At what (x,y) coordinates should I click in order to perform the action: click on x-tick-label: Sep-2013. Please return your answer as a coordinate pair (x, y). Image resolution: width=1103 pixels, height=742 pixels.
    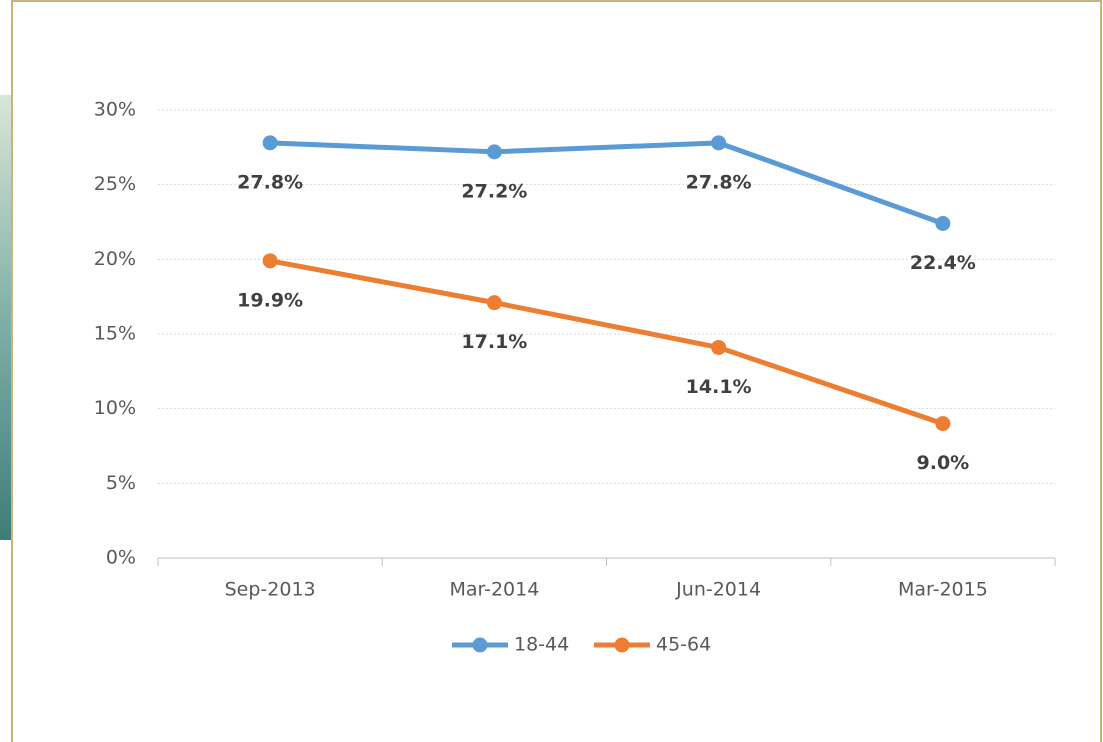
    Looking at the image, I should click on (270, 590).